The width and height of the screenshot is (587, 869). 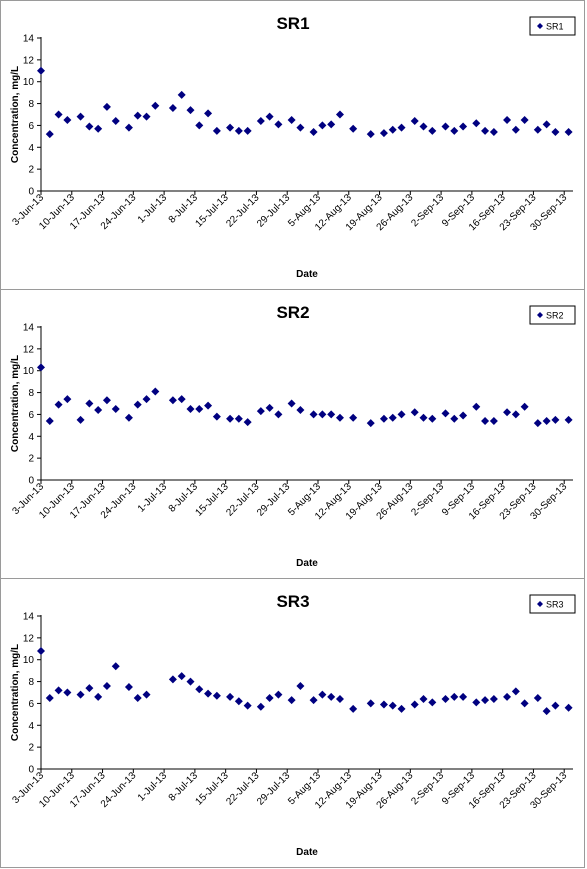 What do you see at coordinates (31, 481) in the screenshot?
I see `y-tick-label: 0` at bounding box center [31, 481].